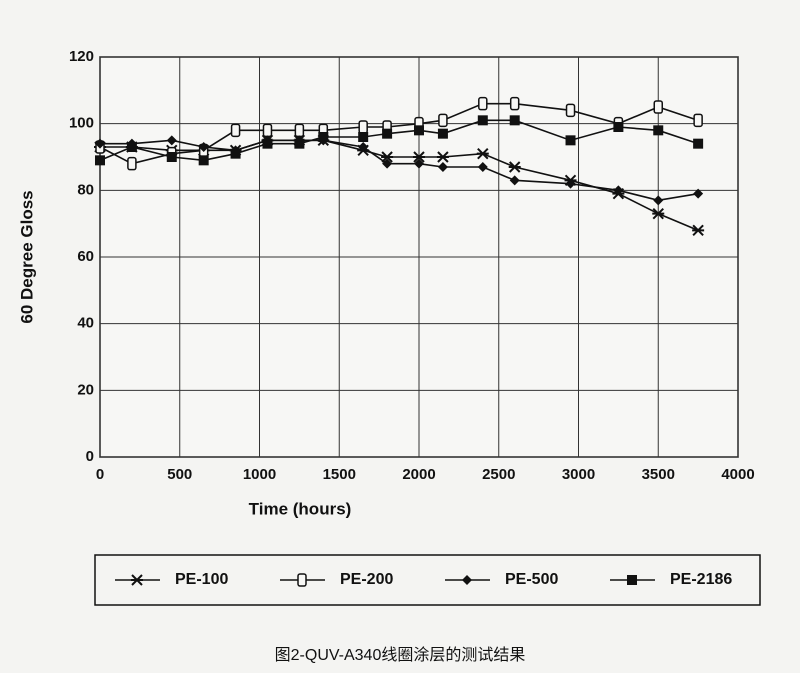 Image resolution: width=800 pixels, height=673 pixels. Describe the element at coordinates (85, 323) in the screenshot. I see `y-tick-label: 40` at that location.